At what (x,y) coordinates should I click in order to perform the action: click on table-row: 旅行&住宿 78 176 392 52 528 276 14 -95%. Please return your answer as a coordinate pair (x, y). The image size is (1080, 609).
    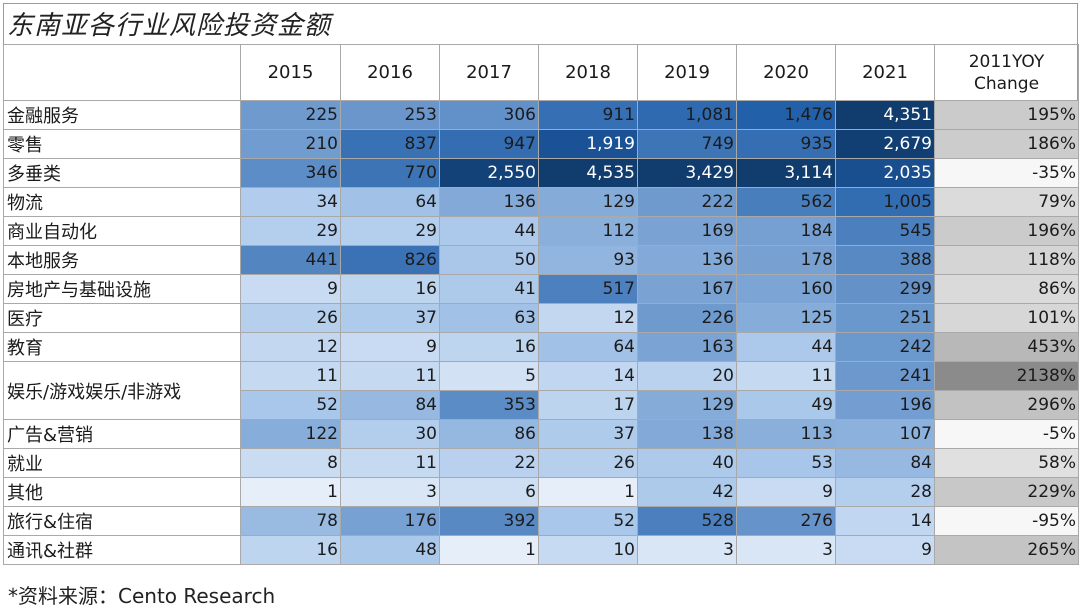
    Looking at the image, I should click on (541, 521).